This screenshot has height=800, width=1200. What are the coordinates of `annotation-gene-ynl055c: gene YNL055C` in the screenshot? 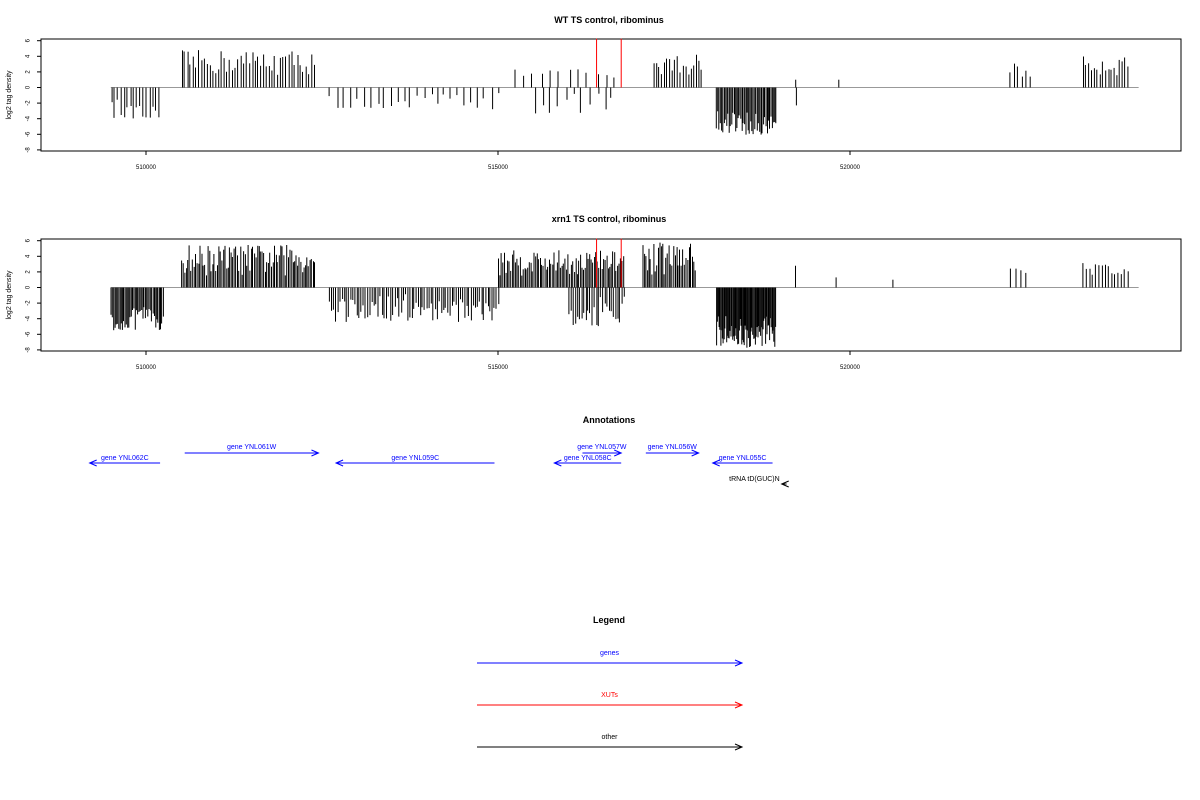 It's located at (742, 461).